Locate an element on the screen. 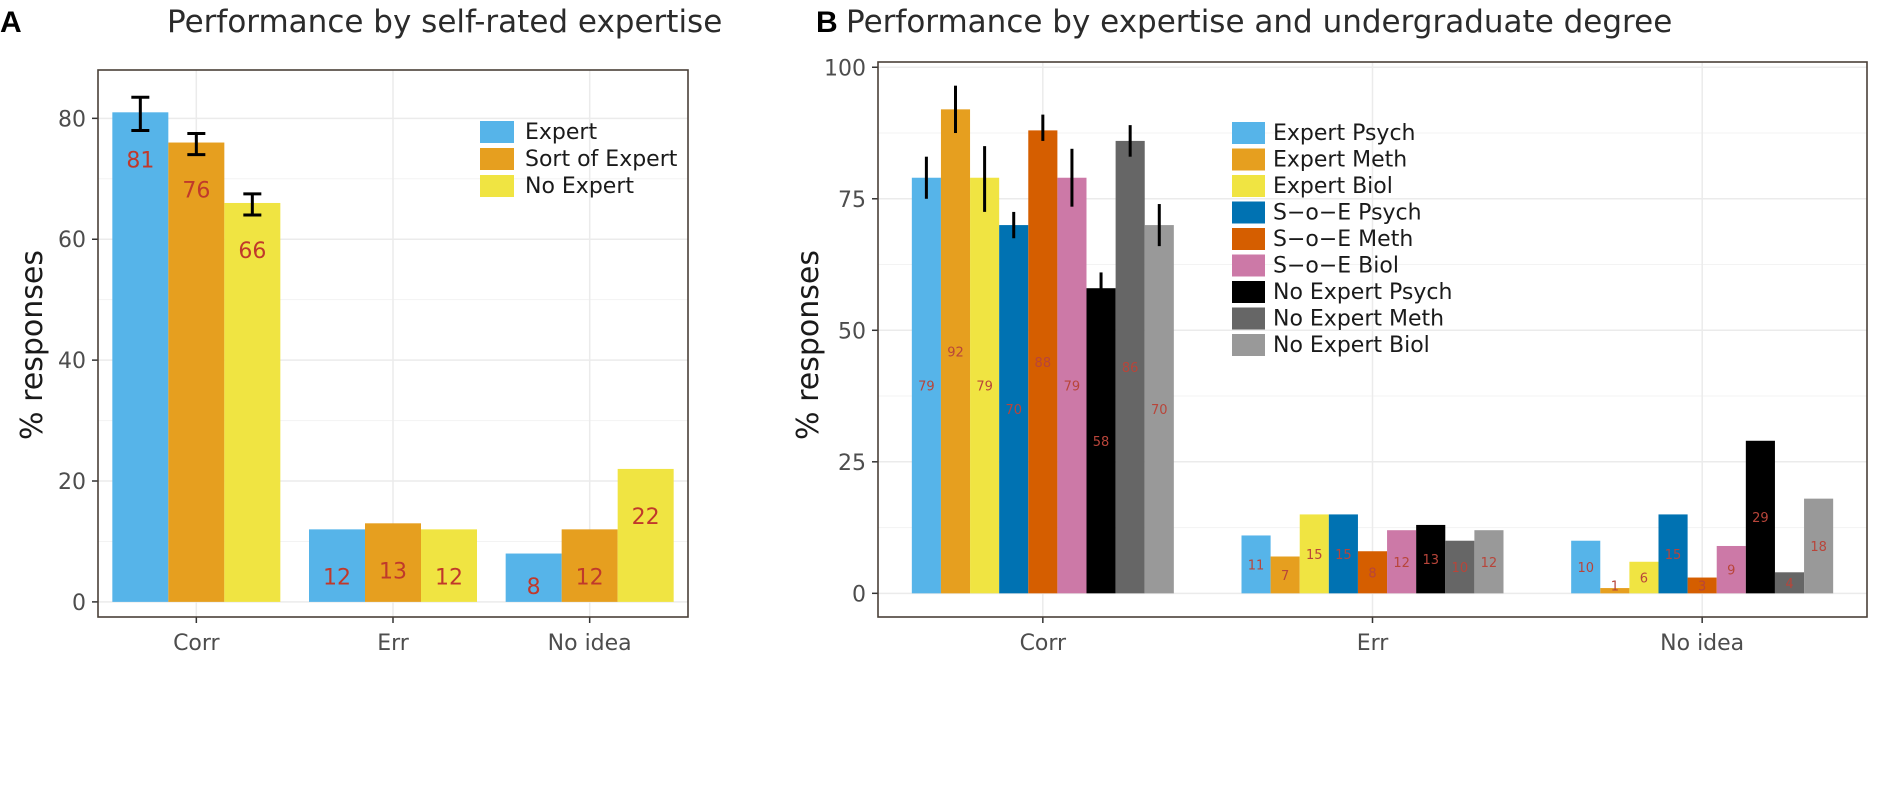 This screenshot has width=1886, height=791. data-label: 13 is located at coordinates (1430, 560).